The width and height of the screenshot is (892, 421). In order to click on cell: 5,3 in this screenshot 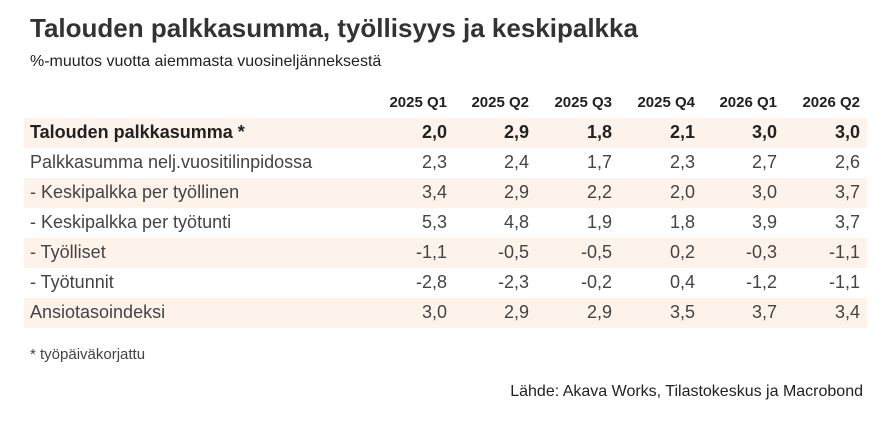, I will do `click(434, 222)`.